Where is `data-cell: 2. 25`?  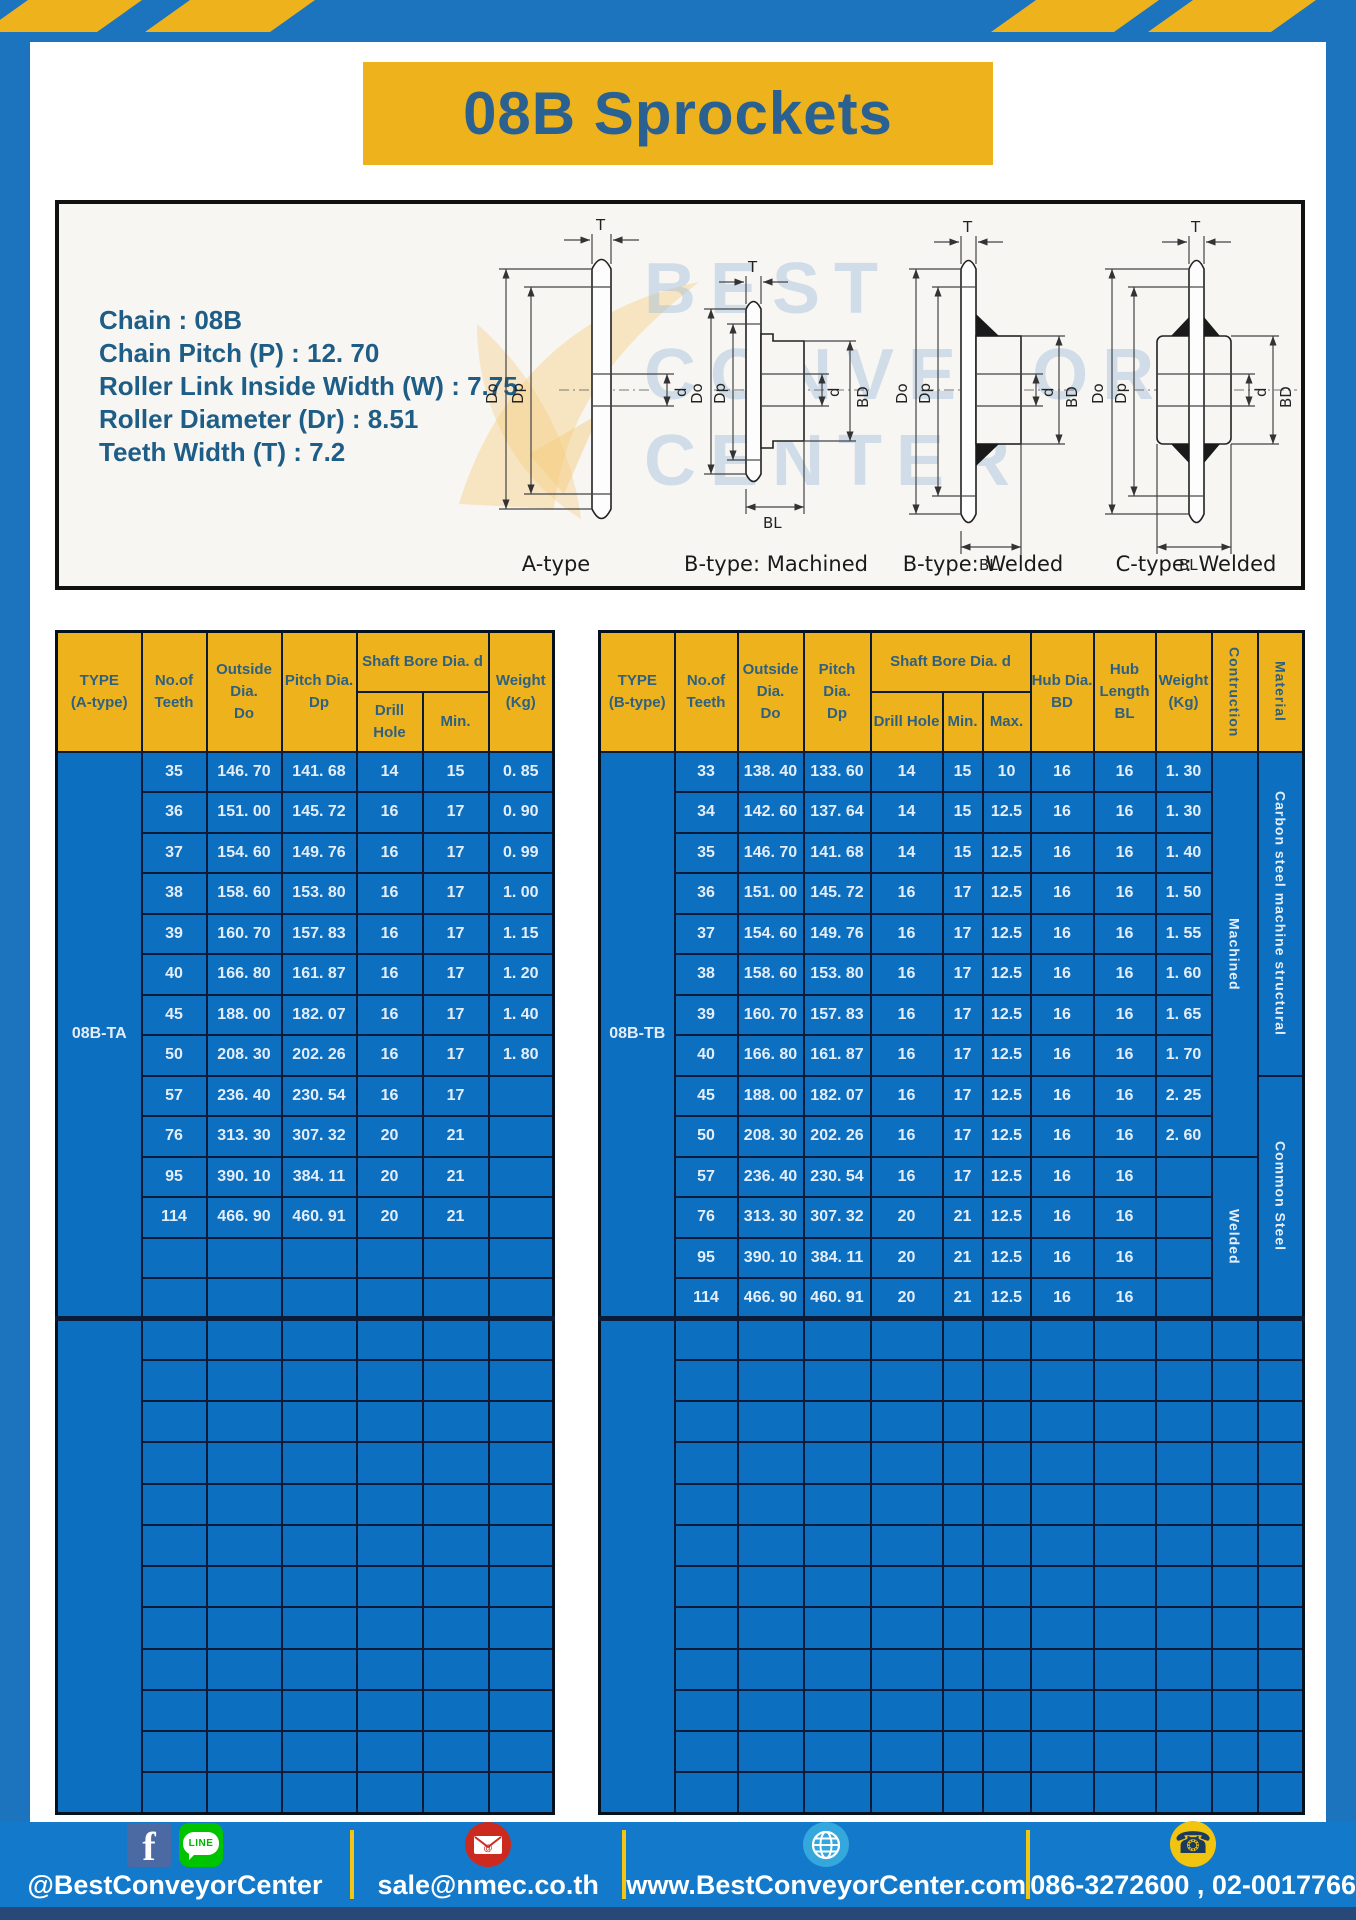
data-cell: 2. 25 is located at coordinates (1183, 1095).